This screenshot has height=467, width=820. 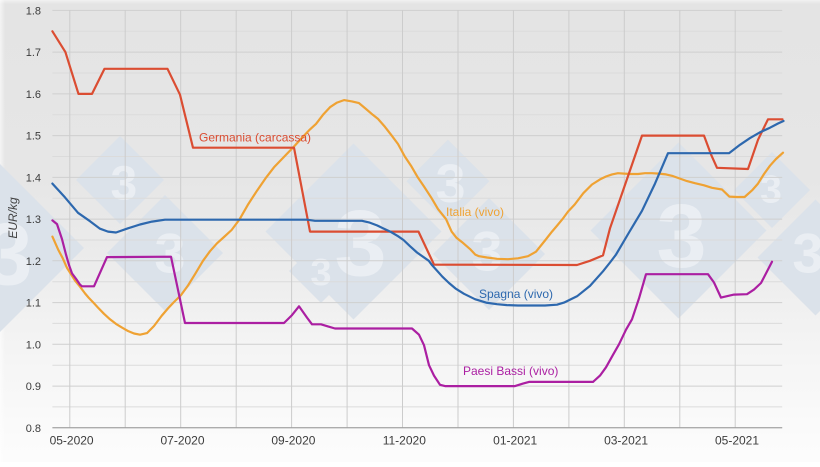 I want to click on svg-text: 11-2020, so click(x=404, y=441).